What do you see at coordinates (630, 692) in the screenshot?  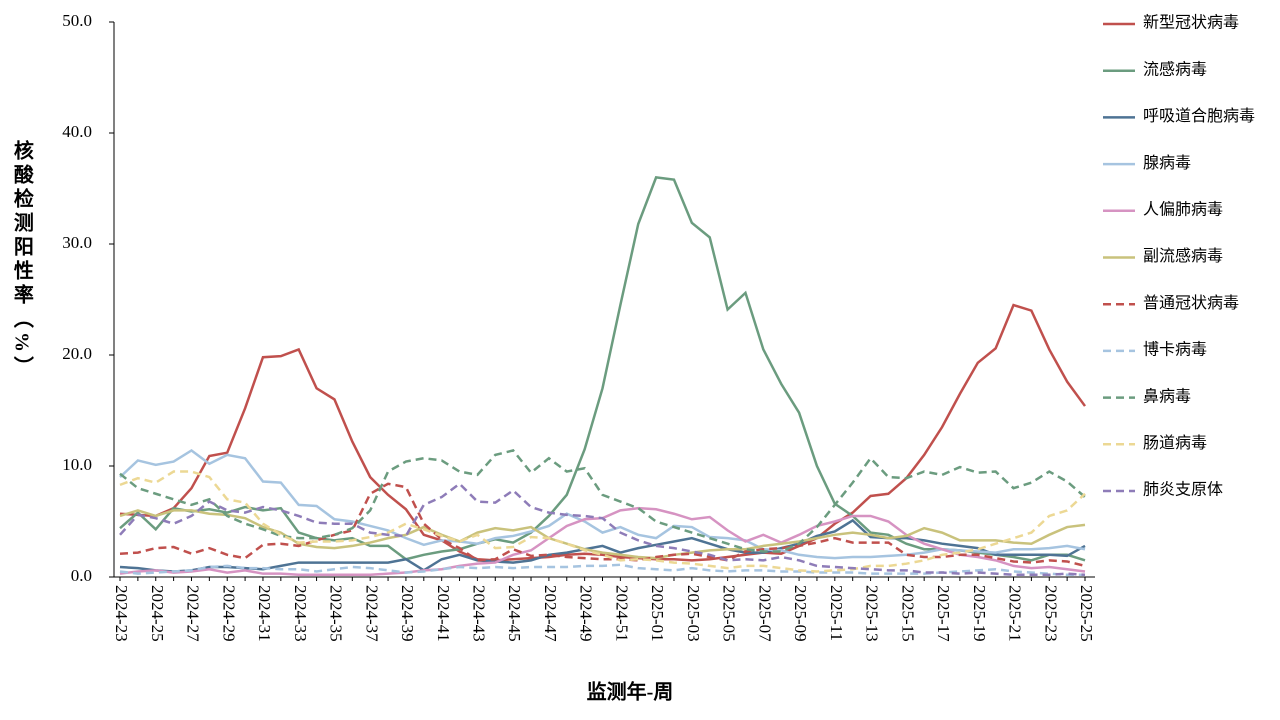 I see `x-axis-title: 监测年-周` at bounding box center [630, 692].